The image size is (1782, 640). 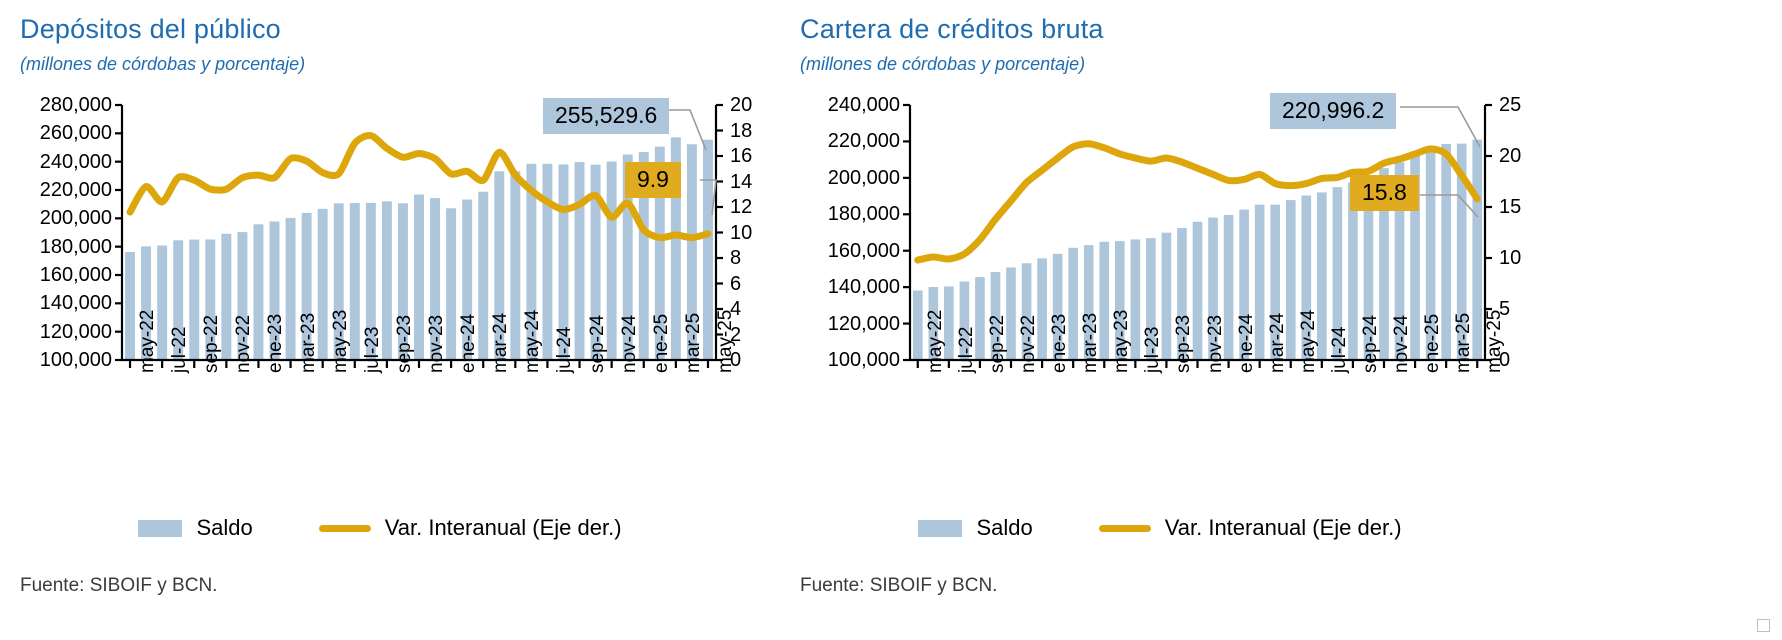 I want to click on y-axis-tick-label: 280,000, so click(x=75, y=105).